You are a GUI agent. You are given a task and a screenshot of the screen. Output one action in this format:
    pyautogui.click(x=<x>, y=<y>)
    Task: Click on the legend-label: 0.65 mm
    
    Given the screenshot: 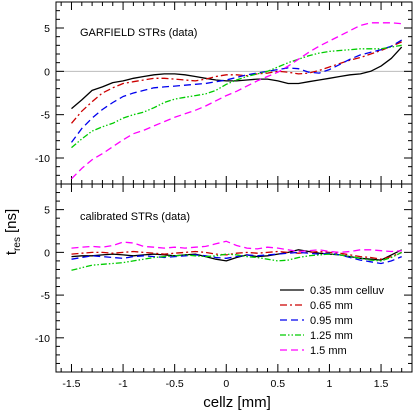 What is the action you would take?
    pyautogui.click(x=331, y=306)
    